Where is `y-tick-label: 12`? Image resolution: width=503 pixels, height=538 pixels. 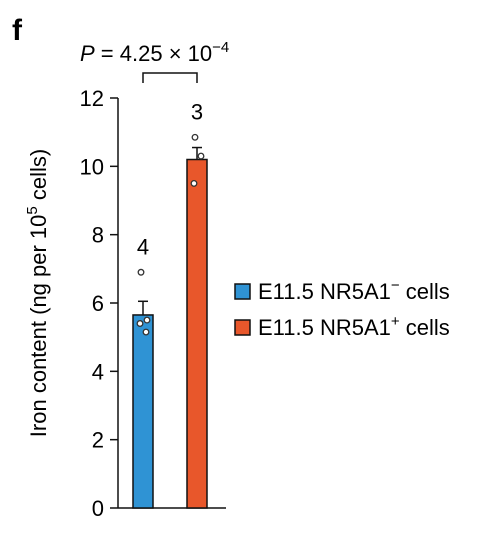
y-tick-label: 12 is located at coordinates (92, 98).